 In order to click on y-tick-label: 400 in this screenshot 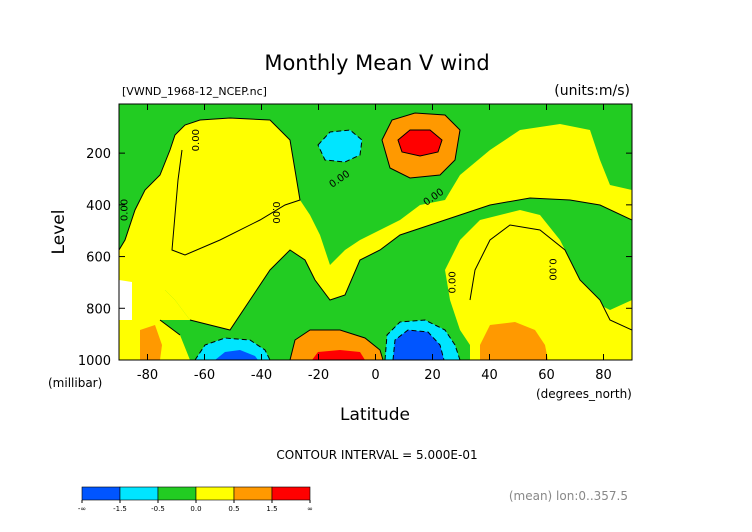, I will do `click(98, 206)`.